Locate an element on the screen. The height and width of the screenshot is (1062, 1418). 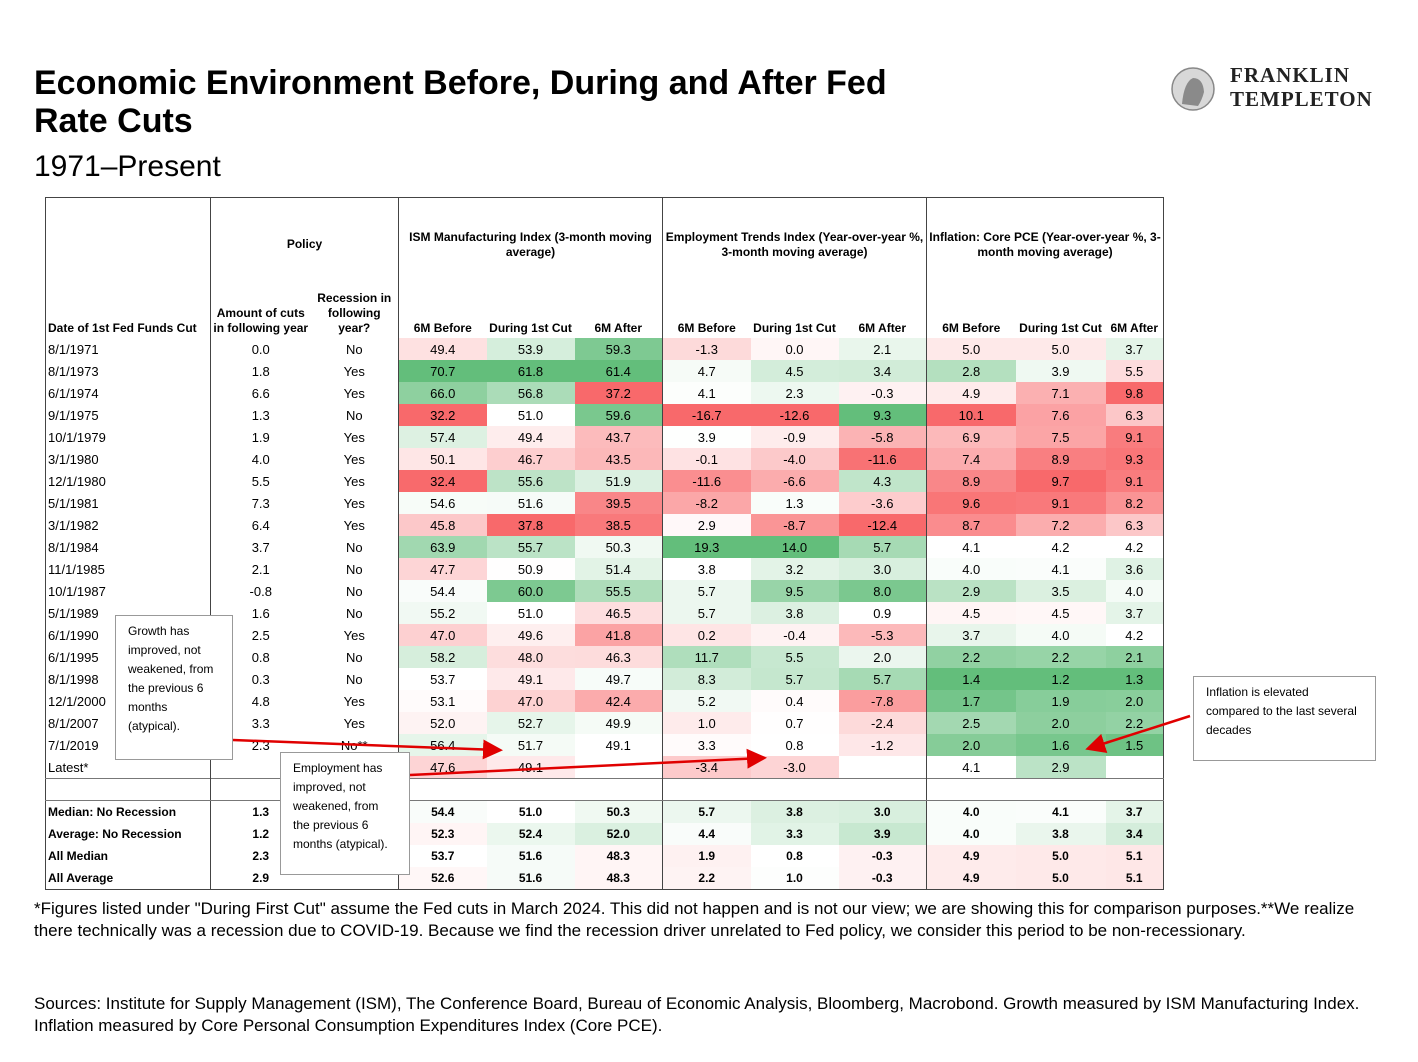
cell: 11/1/1985 is located at coordinates (76, 569).